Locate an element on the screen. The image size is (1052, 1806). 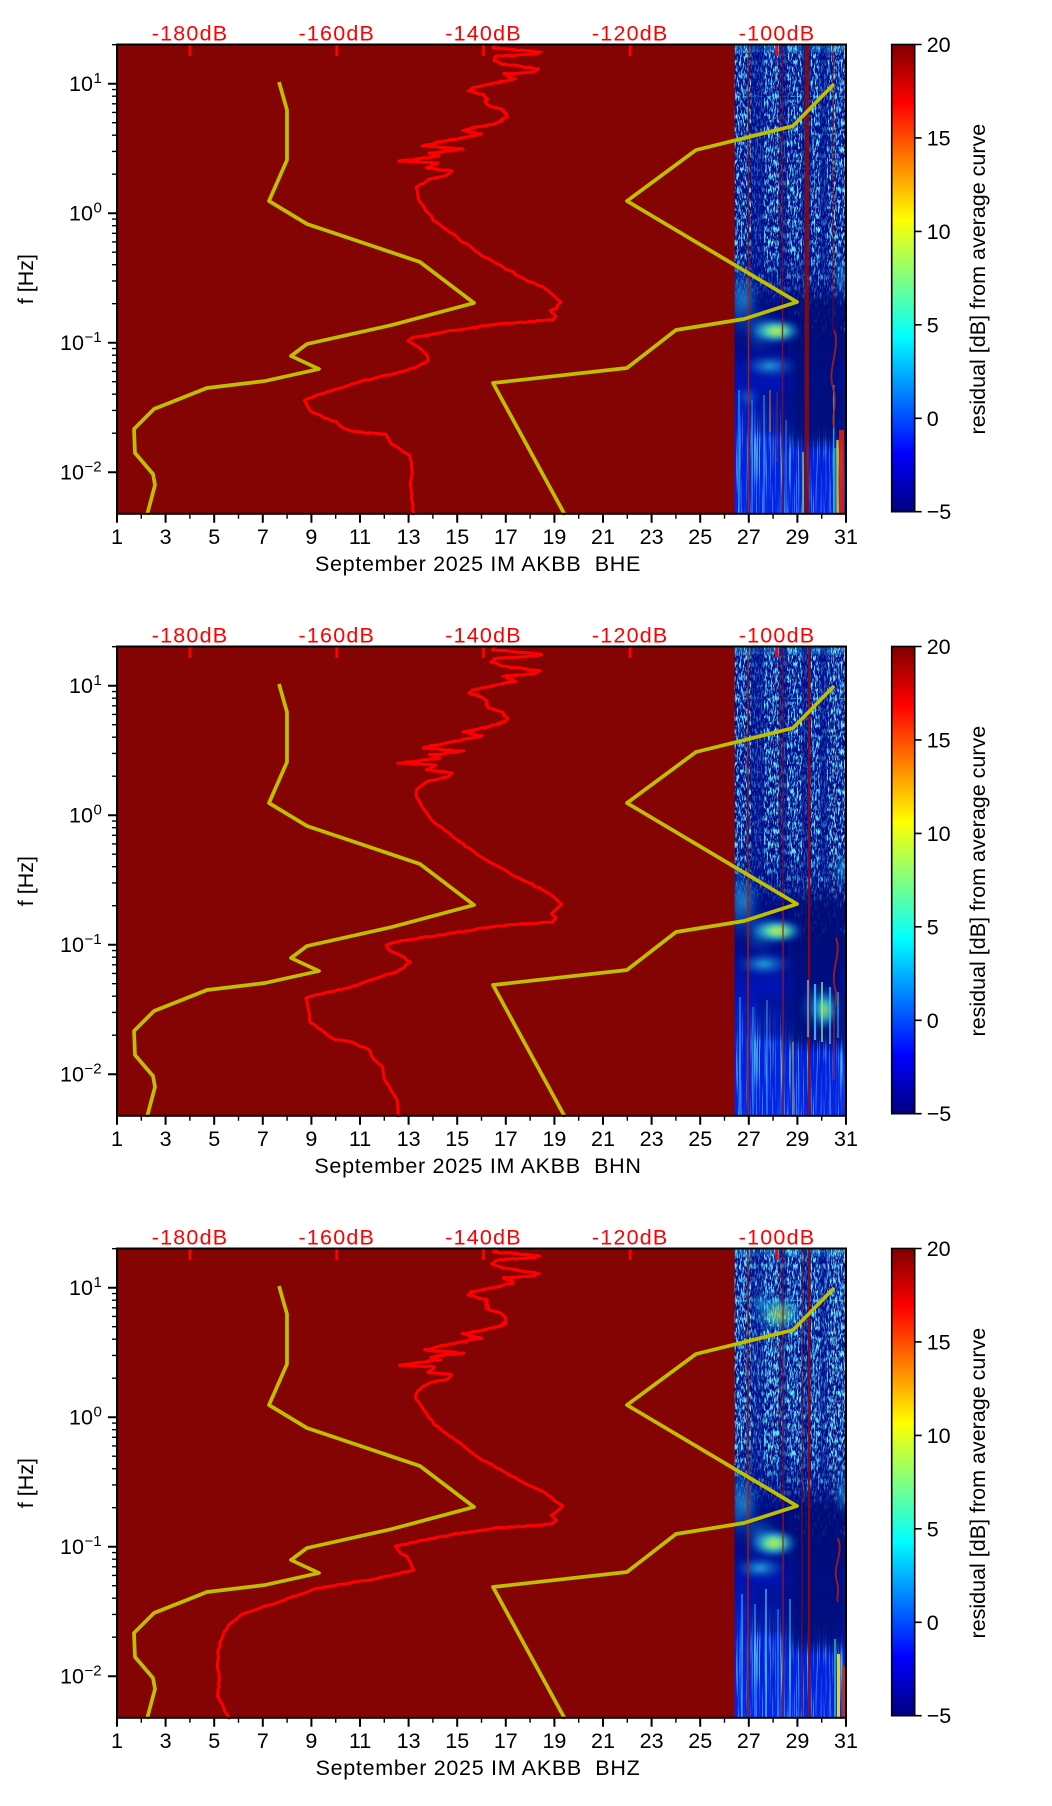
svg-text: 13 is located at coordinates (409, 1139).